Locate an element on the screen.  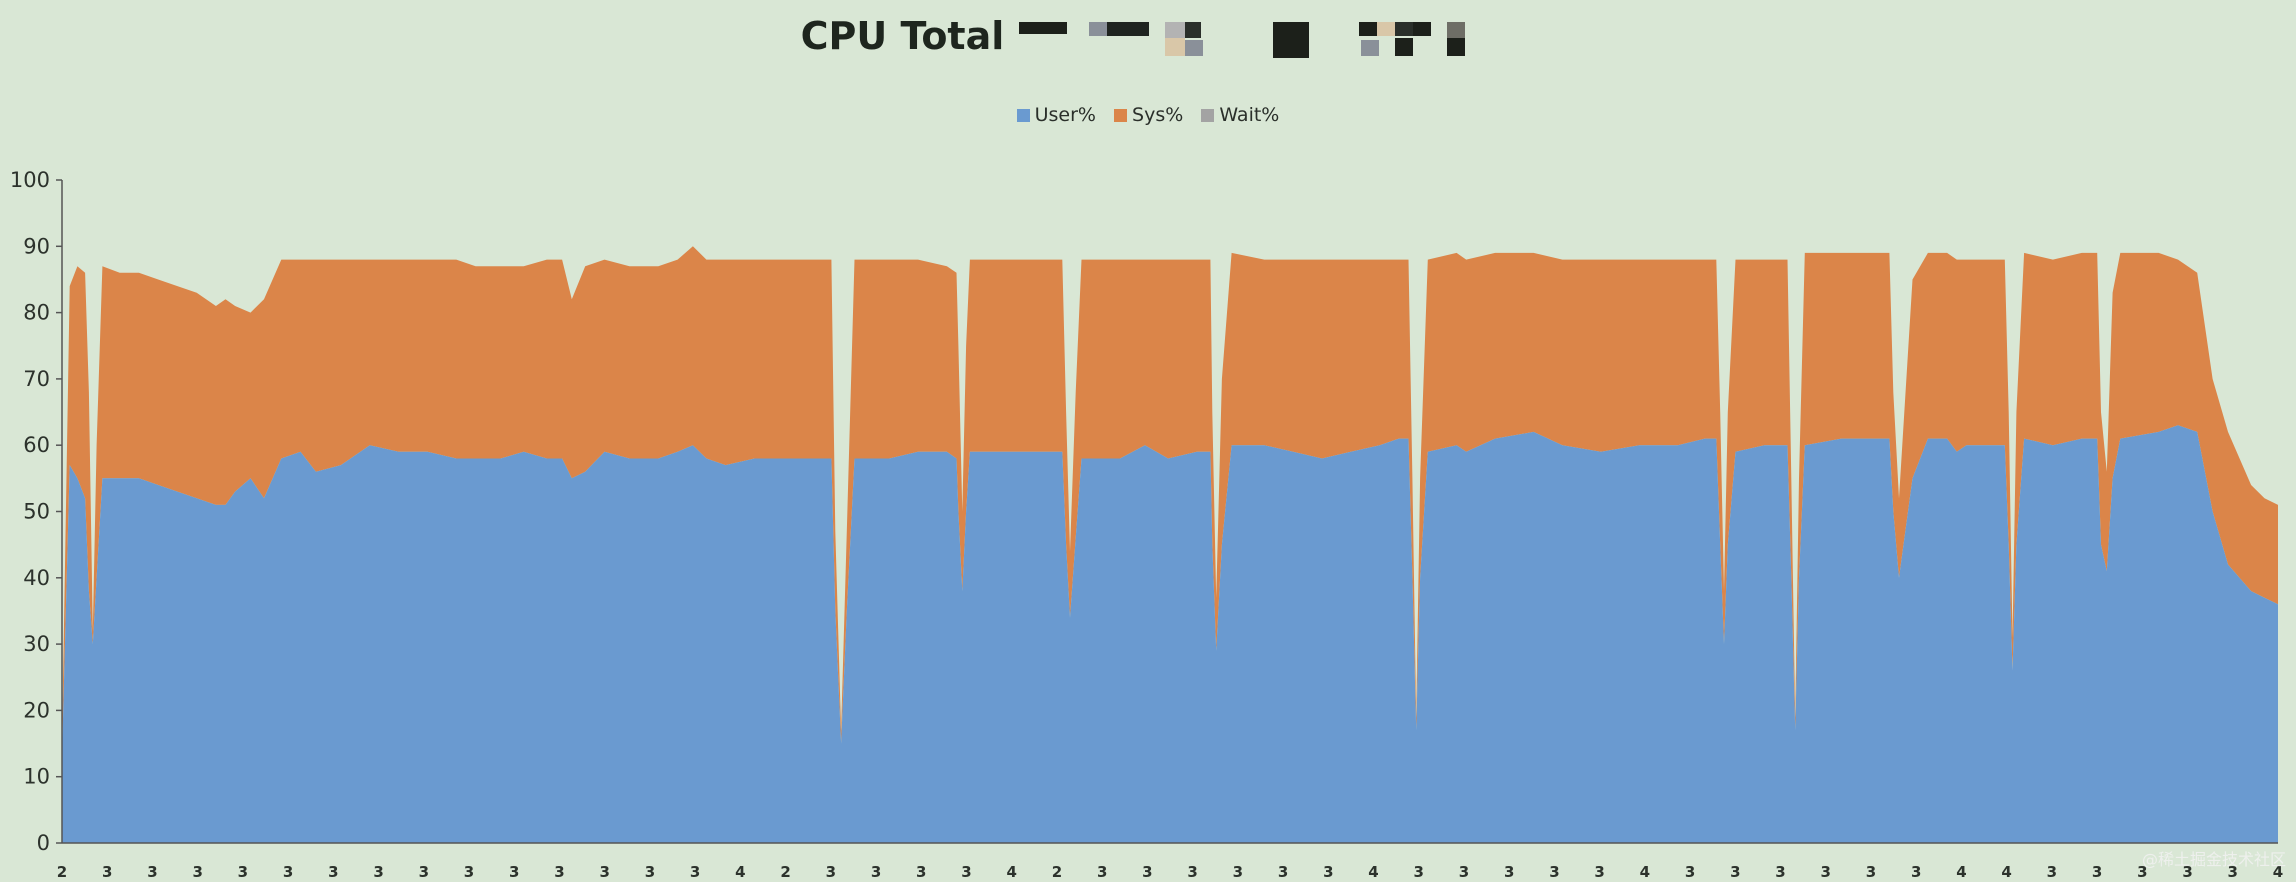
y-axis-ticks: 0 10 20 30 40 50 60 70 80 90 100 is located at coordinates (36, 511).